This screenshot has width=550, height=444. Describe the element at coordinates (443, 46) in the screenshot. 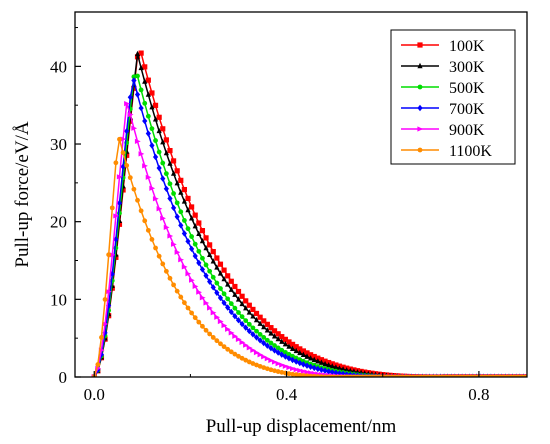

I see `legend-item: 100K` at that location.